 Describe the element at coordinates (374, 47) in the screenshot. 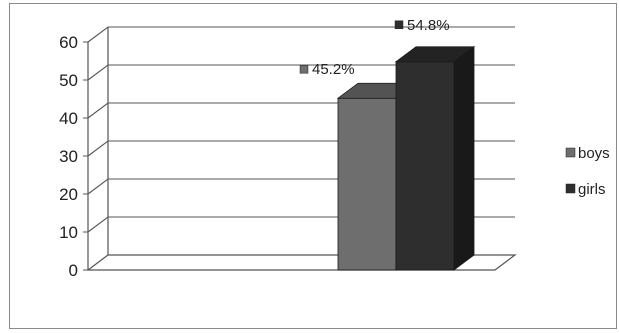

I see `data-labels: 45.2% 54.8%` at that location.